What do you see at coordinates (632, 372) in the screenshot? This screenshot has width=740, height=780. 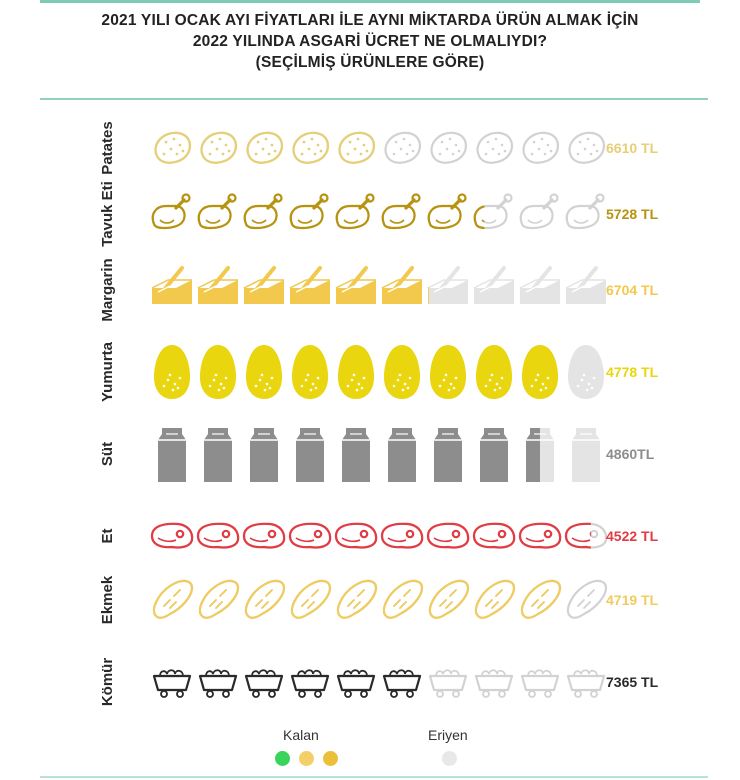 I see `value-label-3: 4778 TL` at bounding box center [632, 372].